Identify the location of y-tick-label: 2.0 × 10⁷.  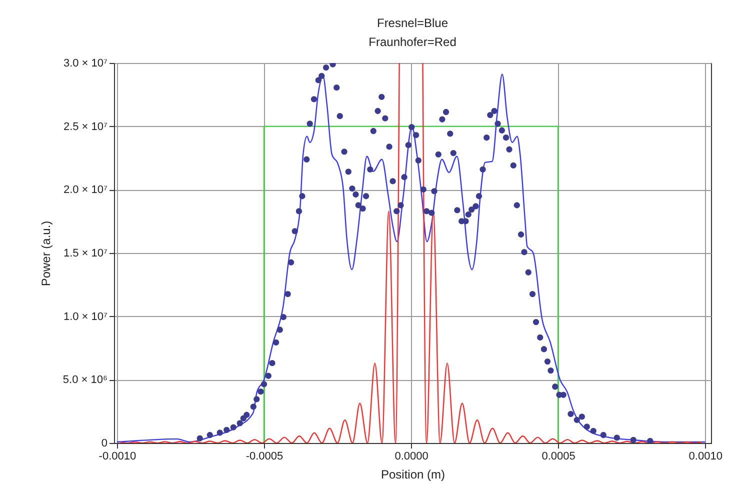
(85, 190).